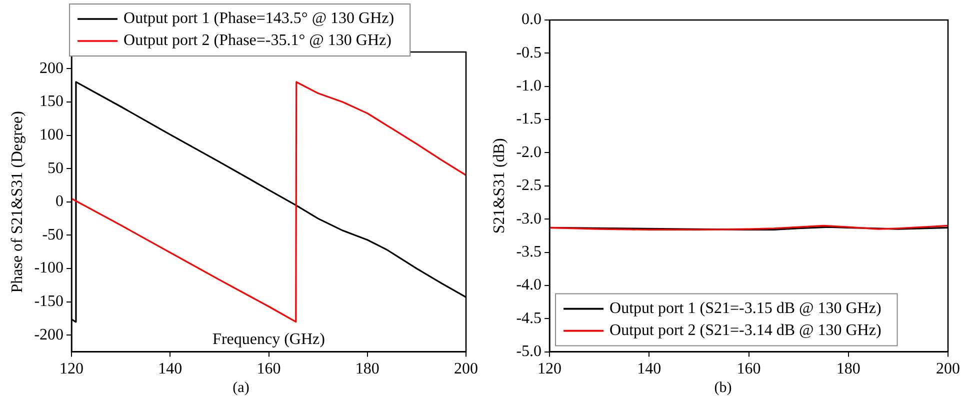 Image resolution: width=965 pixels, height=407 pixels. Describe the element at coordinates (529, 185) in the screenshot. I see `y-tick-label: -2.5` at that location.